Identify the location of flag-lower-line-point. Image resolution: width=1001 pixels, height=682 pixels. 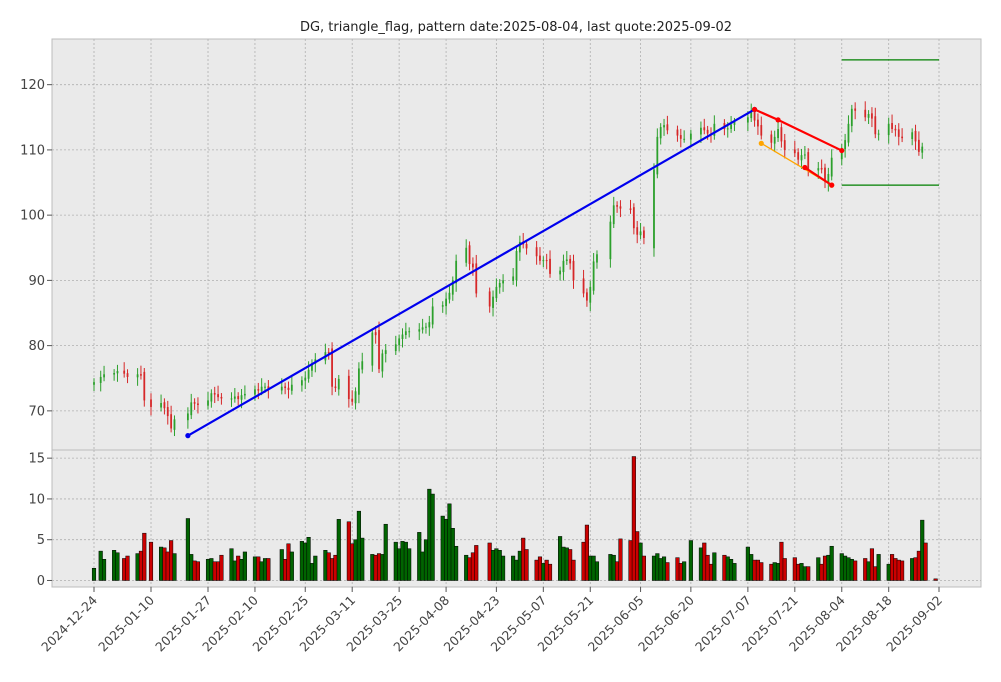
(805, 167).